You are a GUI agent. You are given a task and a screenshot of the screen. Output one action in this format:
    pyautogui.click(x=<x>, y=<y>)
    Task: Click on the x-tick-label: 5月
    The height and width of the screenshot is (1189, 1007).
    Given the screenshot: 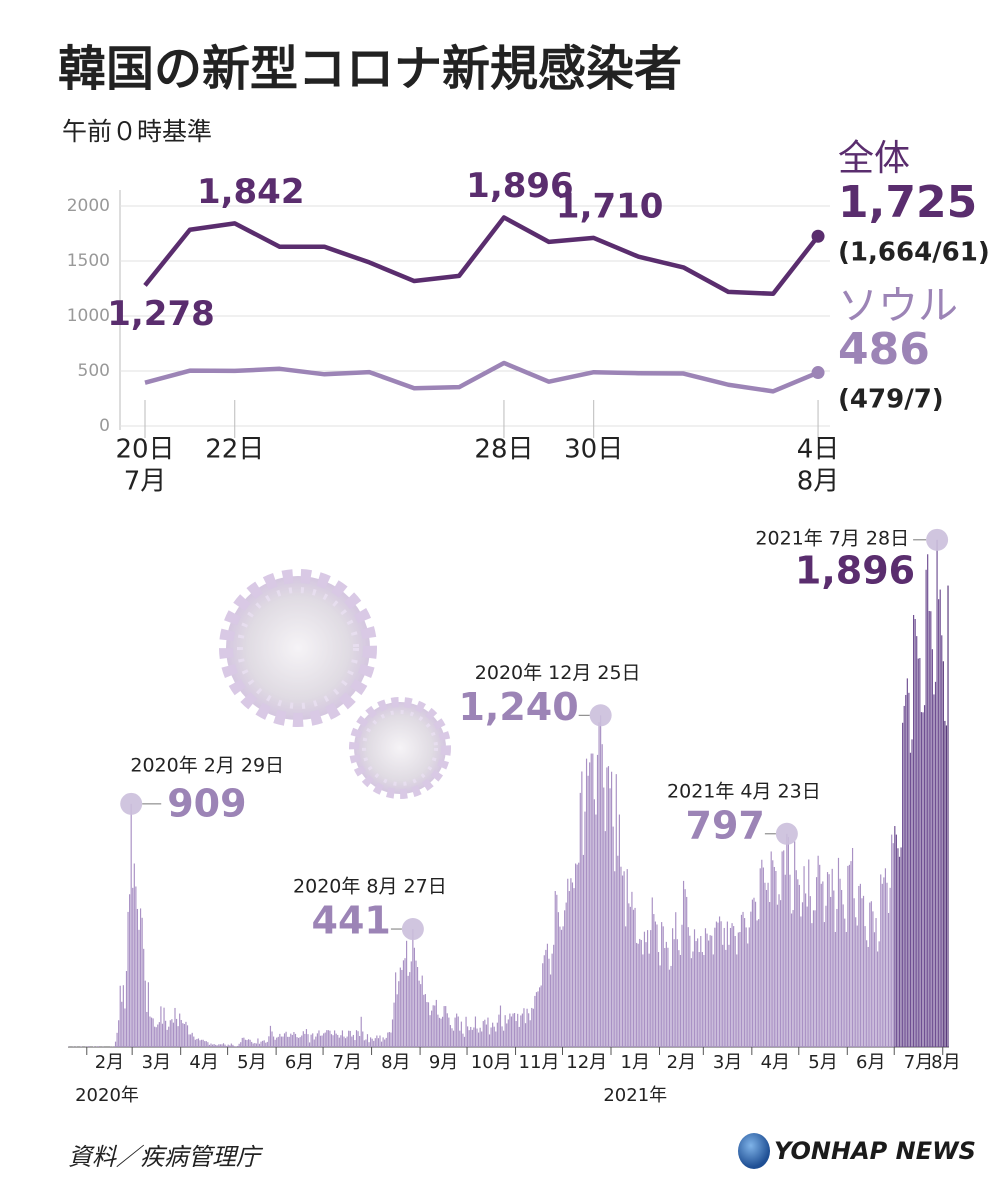 What is the action you would take?
    pyautogui.click(x=822, y=1062)
    